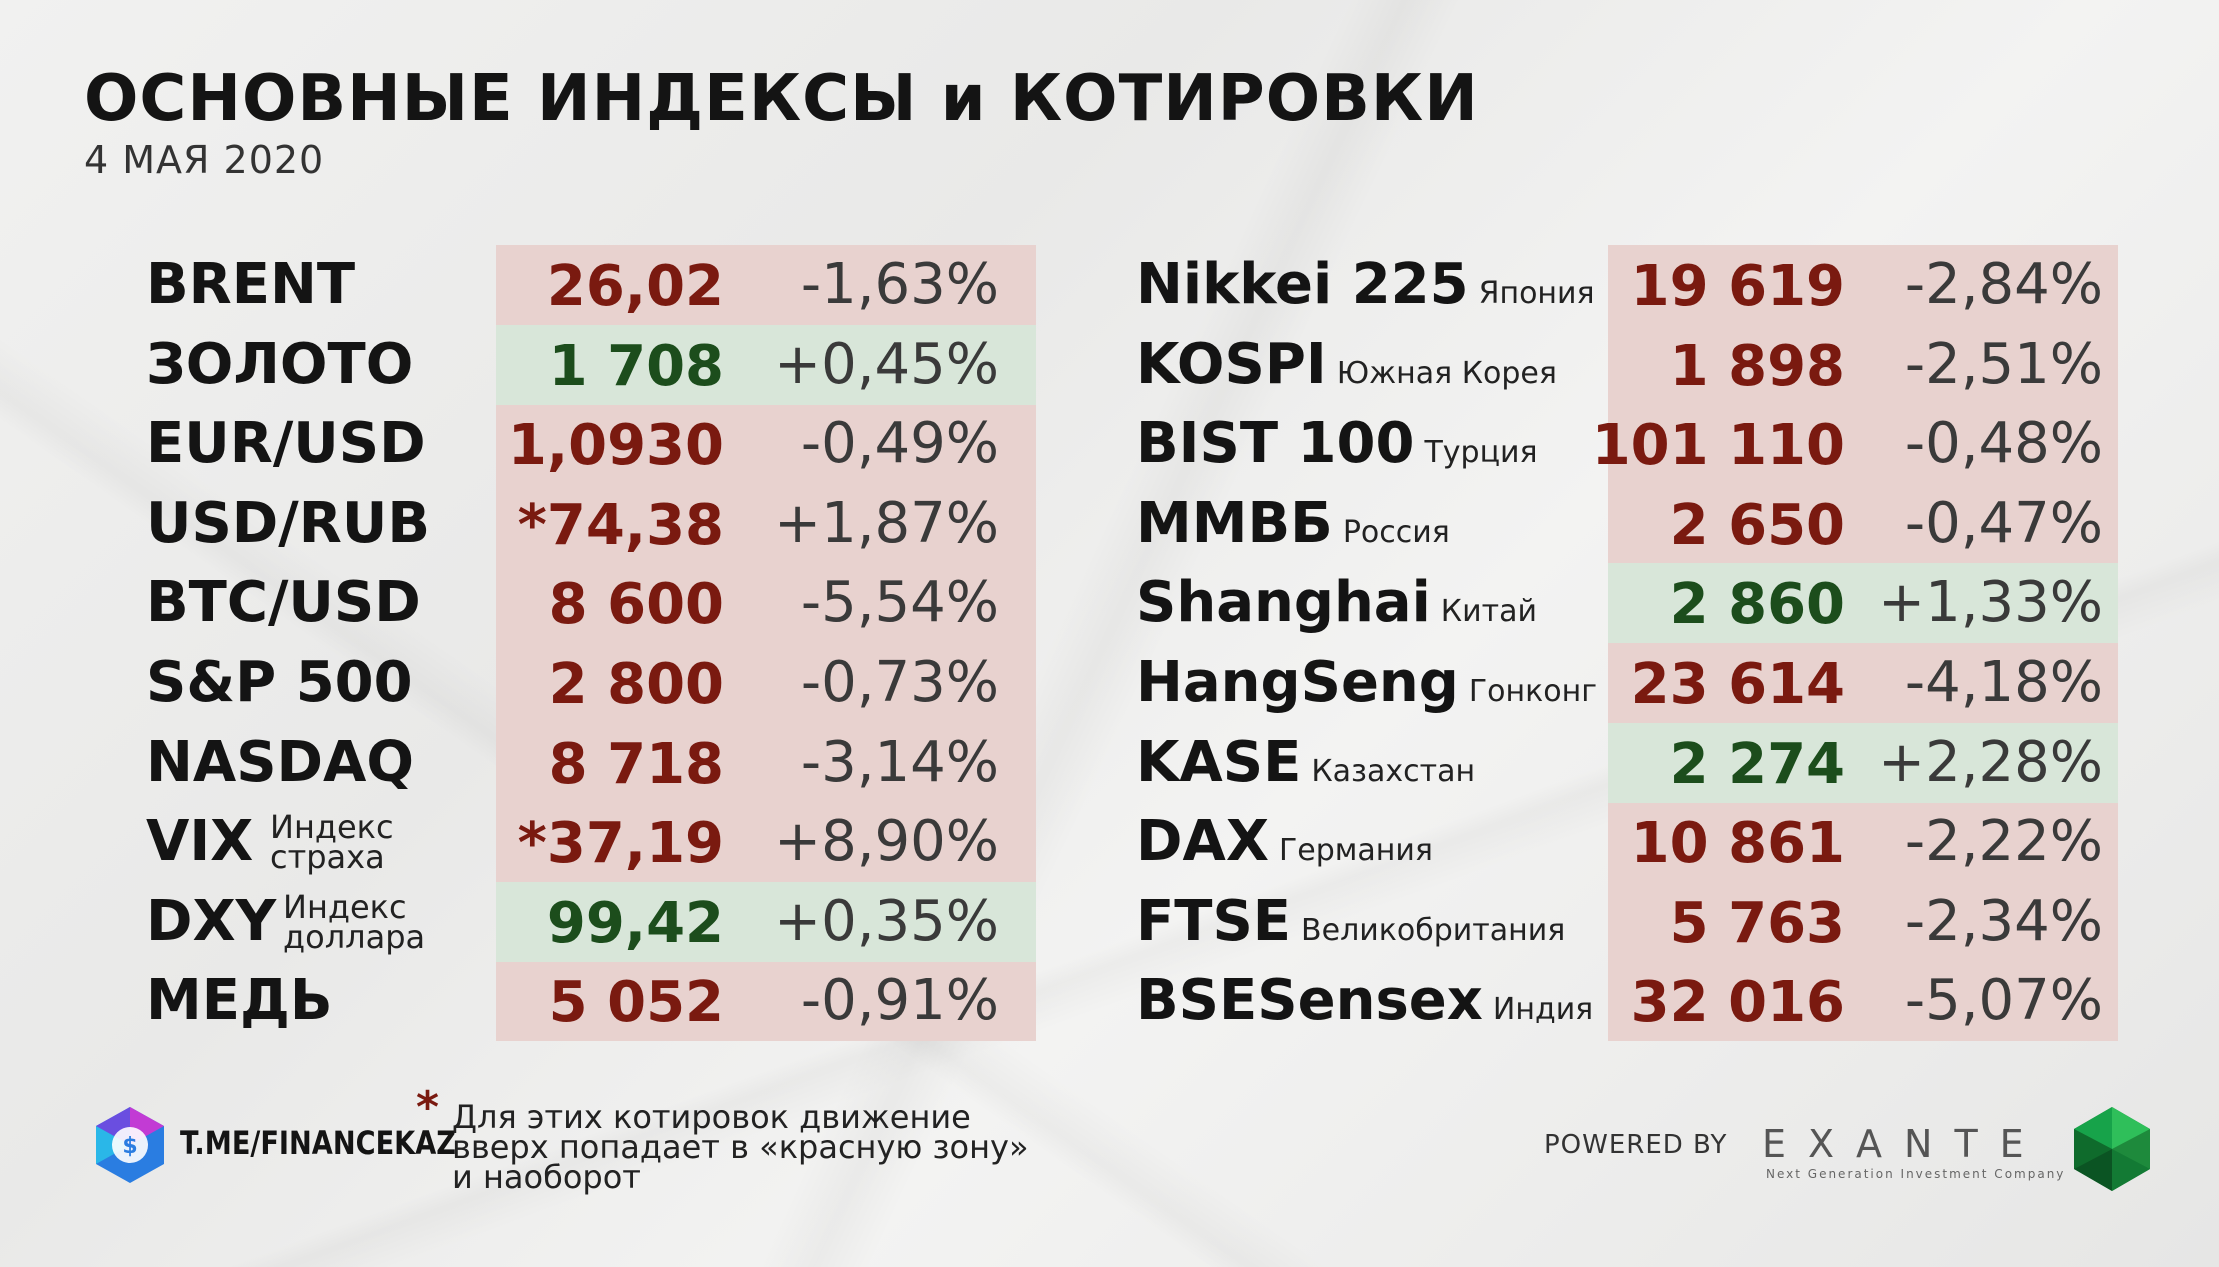  I want to click on quote-name-label: USD/RUB, so click(288, 523).